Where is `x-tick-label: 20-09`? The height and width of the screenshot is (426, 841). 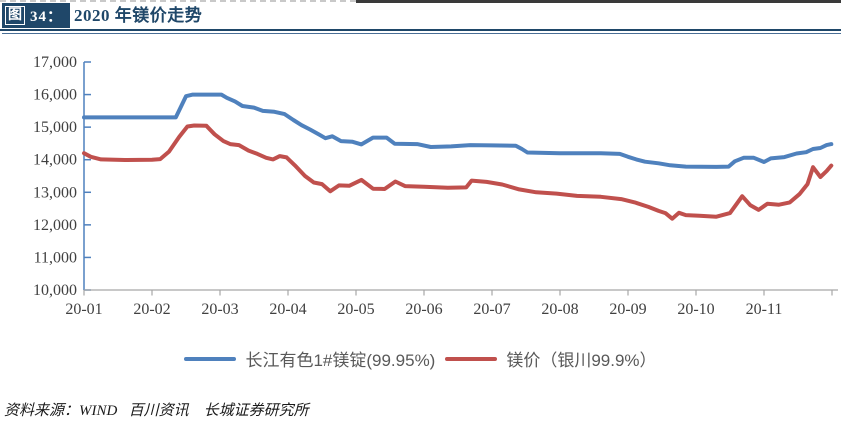
x-tick-label: 20-09 is located at coordinates (627, 309).